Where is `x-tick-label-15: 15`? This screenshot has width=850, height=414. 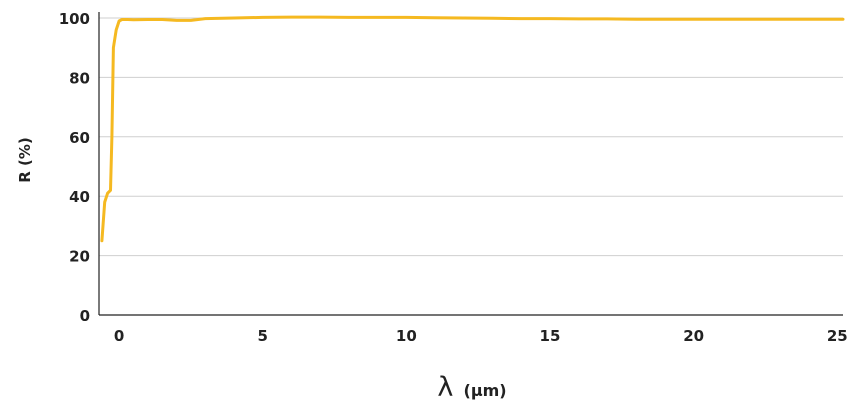 x-tick-label-15: 15 is located at coordinates (550, 336).